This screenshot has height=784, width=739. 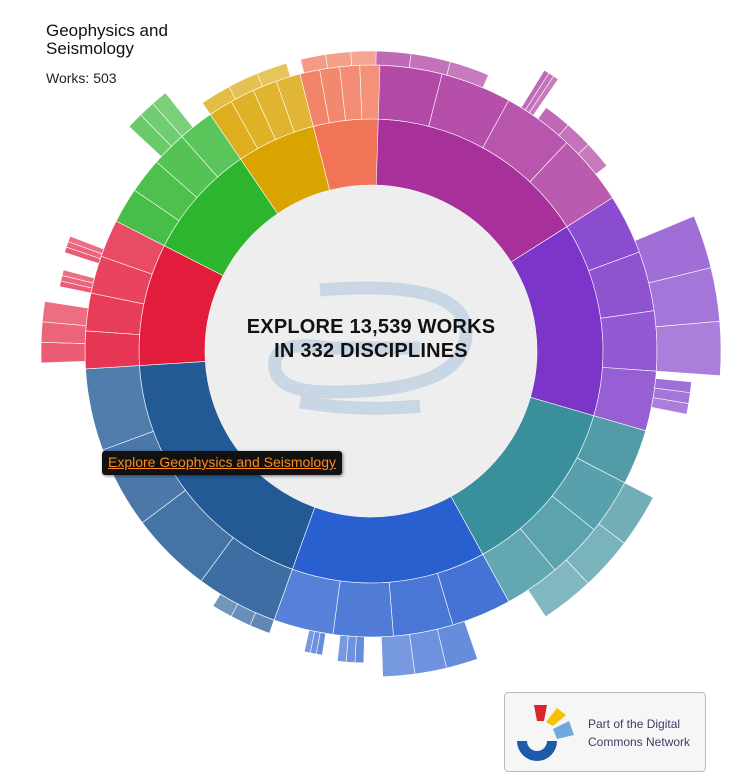 I want to click on watermark-logo, so click(x=370, y=348).